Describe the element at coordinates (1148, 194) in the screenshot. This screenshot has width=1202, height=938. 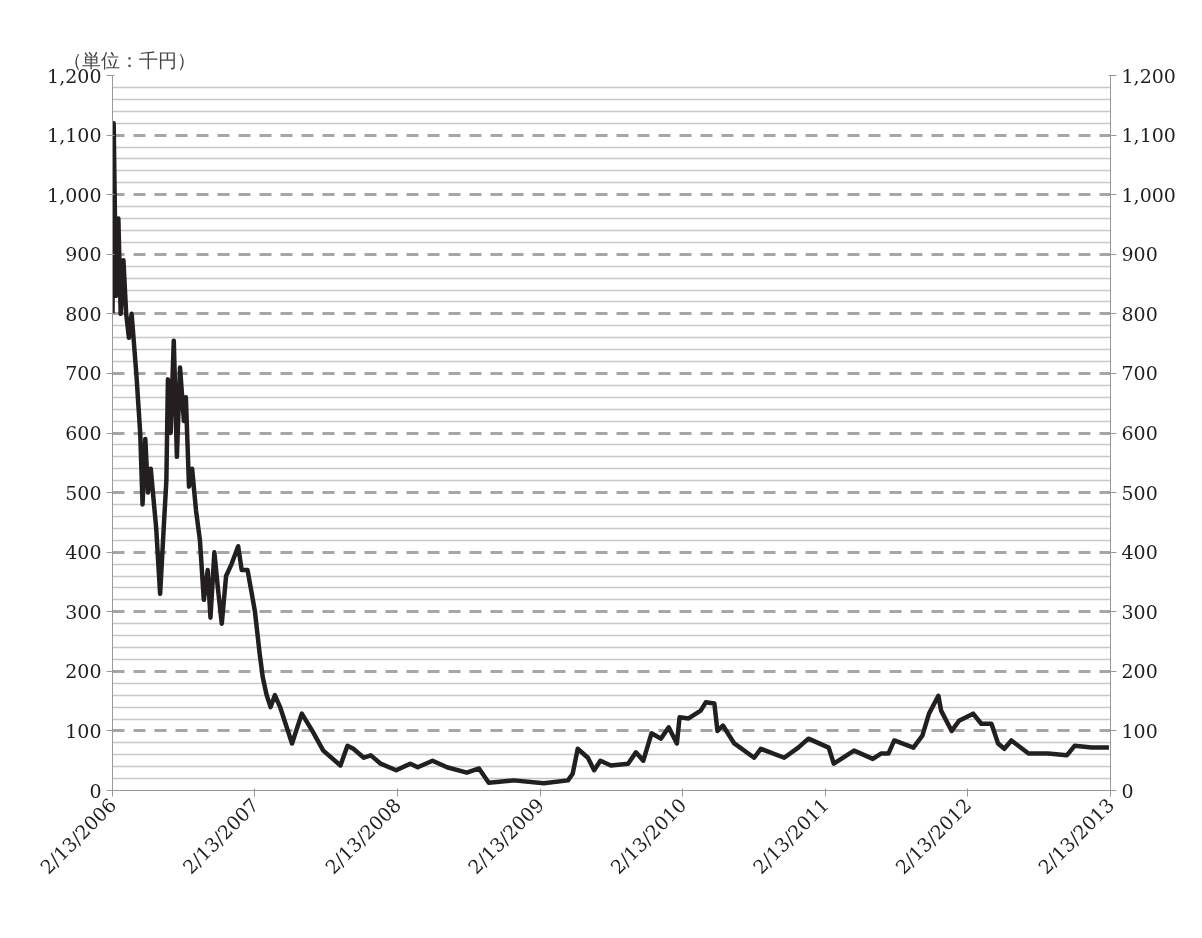
I see `y2-tick-label: 1,000` at that location.